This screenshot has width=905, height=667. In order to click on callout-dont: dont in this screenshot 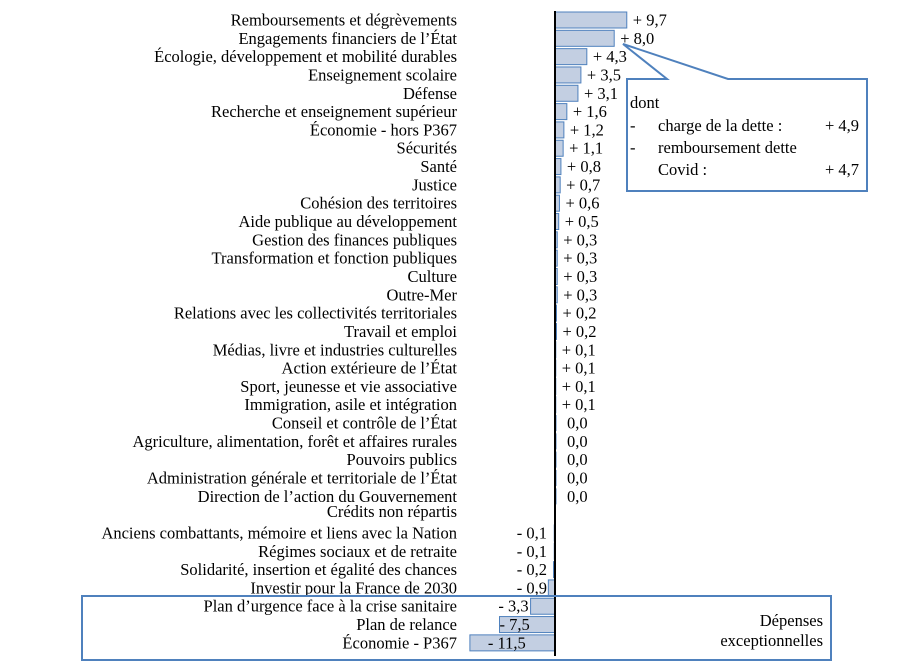, I will do `click(645, 102)`.